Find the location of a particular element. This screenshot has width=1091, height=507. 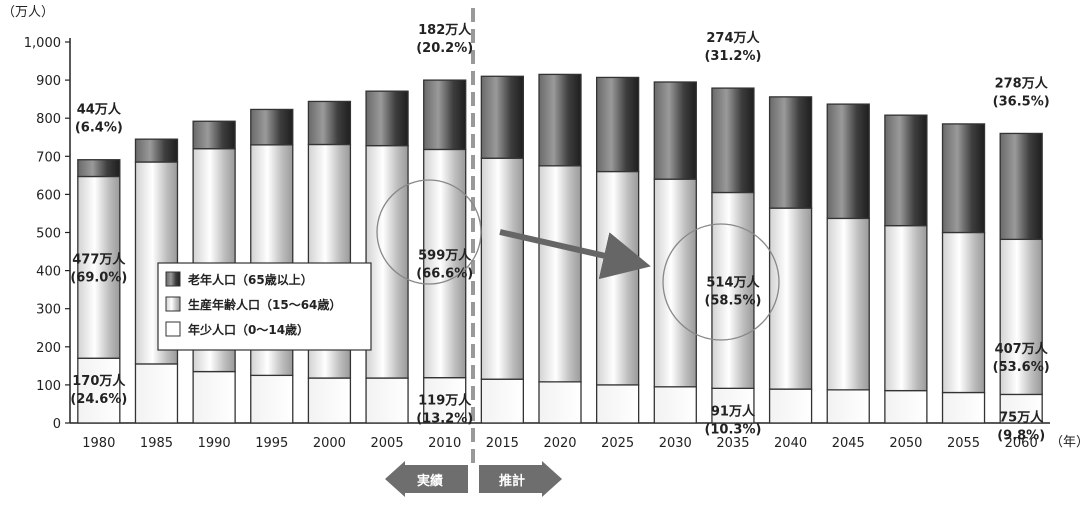

projection-label: 推計 is located at coordinates (512, 481).